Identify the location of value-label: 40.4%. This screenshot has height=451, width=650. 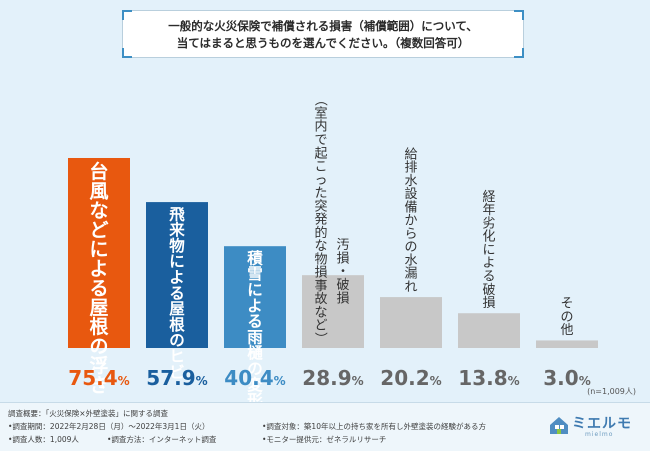
(254, 378).